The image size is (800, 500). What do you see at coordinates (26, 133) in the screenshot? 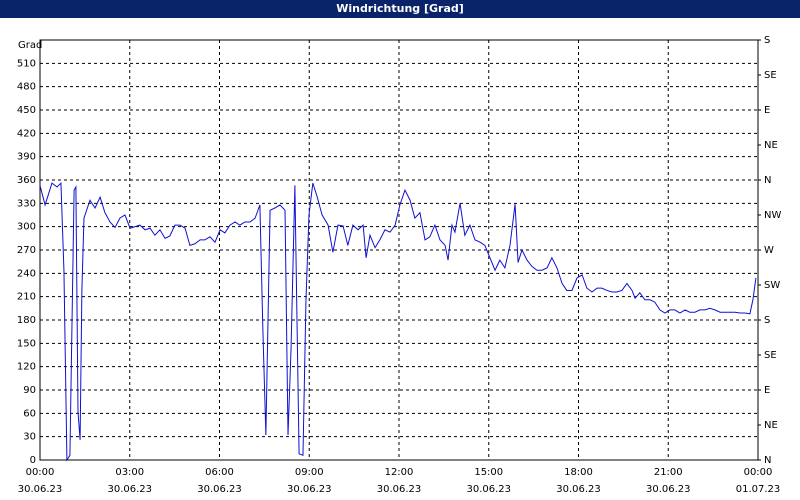
I see `y-tick-label: 420` at bounding box center [26, 133].